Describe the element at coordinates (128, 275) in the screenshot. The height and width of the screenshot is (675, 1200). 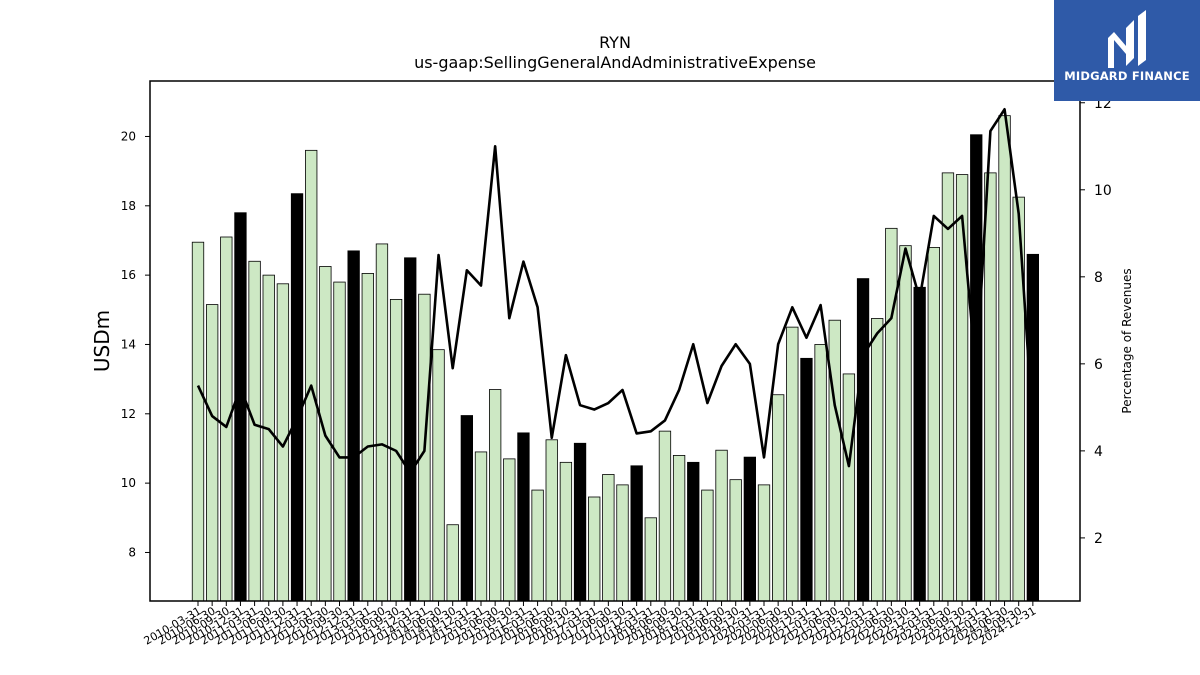
I see `y-tick-label: 16` at that location.